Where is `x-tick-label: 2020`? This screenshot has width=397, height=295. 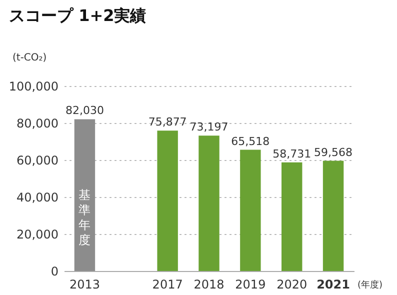
x-tick-label: 2020 is located at coordinates (292, 285).